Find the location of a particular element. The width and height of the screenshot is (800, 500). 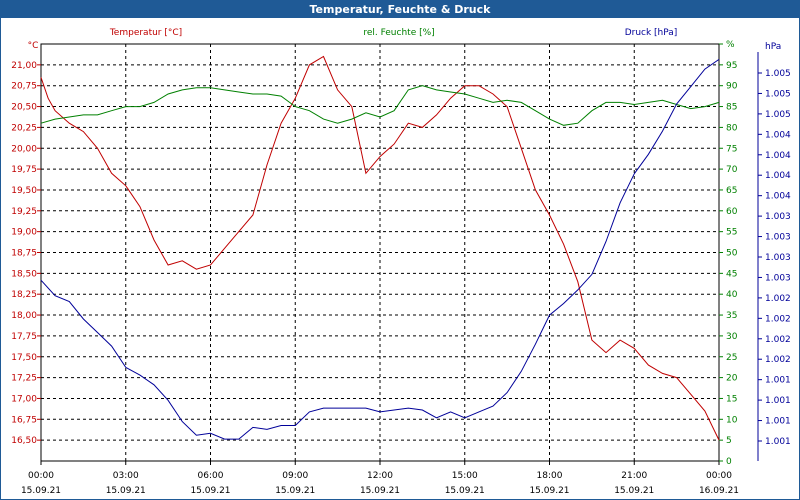

humidity-tick-label: 90 is located at coordinates (732, 87).